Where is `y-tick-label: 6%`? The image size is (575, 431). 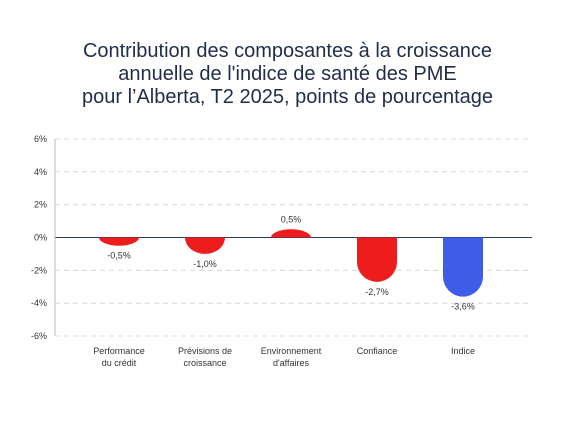 y-tick-label: 6% is located at coordinates (40, 139).